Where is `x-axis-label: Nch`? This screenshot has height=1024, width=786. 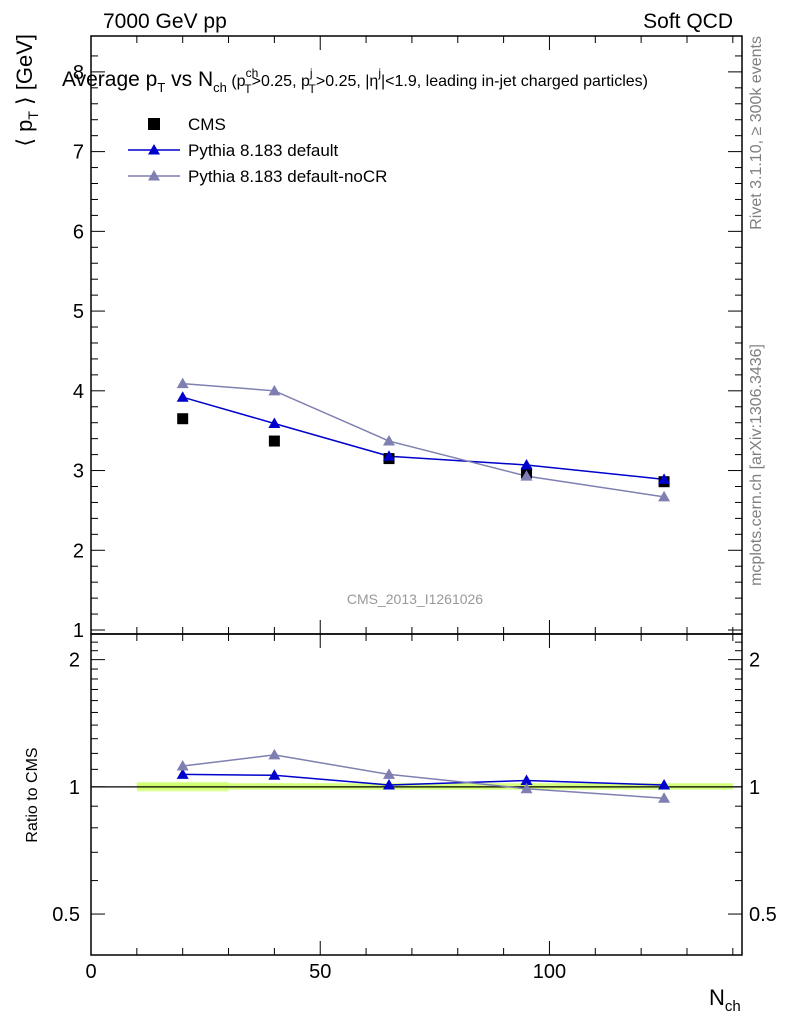 x-axis-label: Nch is located at coordinates (725, 1000).